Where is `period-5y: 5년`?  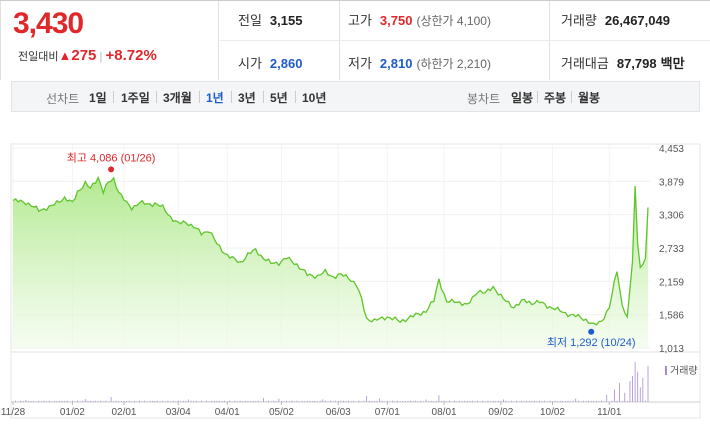 period-5y: 5년 is located at coordinates (279, 98).